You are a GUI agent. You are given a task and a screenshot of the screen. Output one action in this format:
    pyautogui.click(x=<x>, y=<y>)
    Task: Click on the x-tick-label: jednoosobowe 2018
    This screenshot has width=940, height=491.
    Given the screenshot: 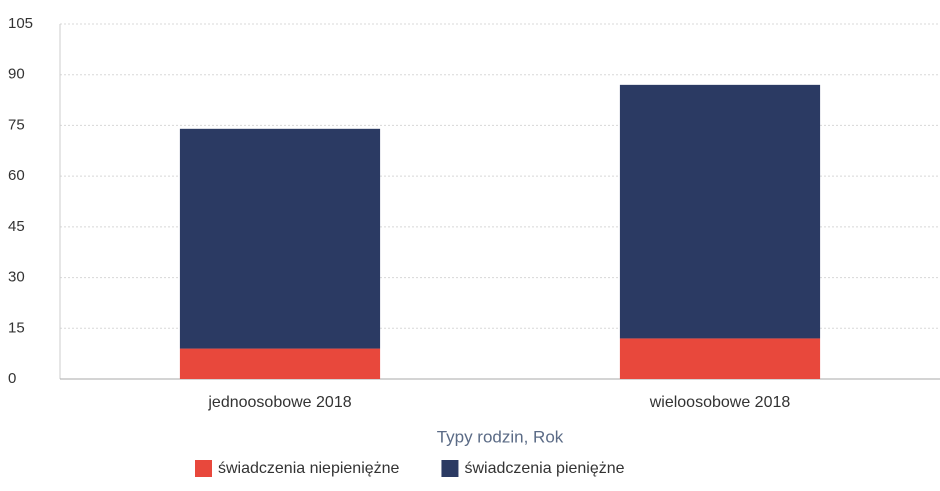 What is the action you would take?
    pyautogui.click(x=279, y=402)
    